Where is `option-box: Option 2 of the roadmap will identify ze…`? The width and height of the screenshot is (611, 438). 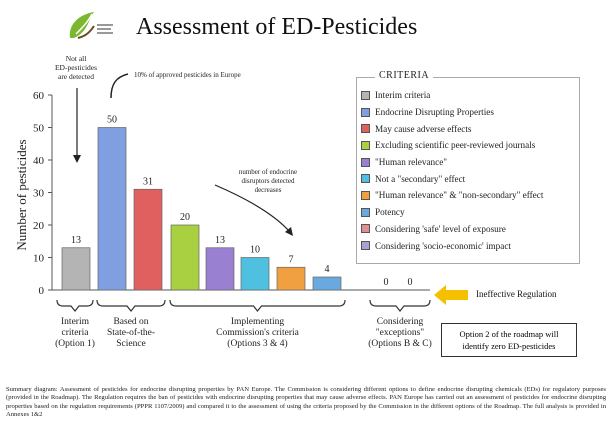 option-box: Option 2 of the roadmap will identify ze… is located at coordinates (509, 340).